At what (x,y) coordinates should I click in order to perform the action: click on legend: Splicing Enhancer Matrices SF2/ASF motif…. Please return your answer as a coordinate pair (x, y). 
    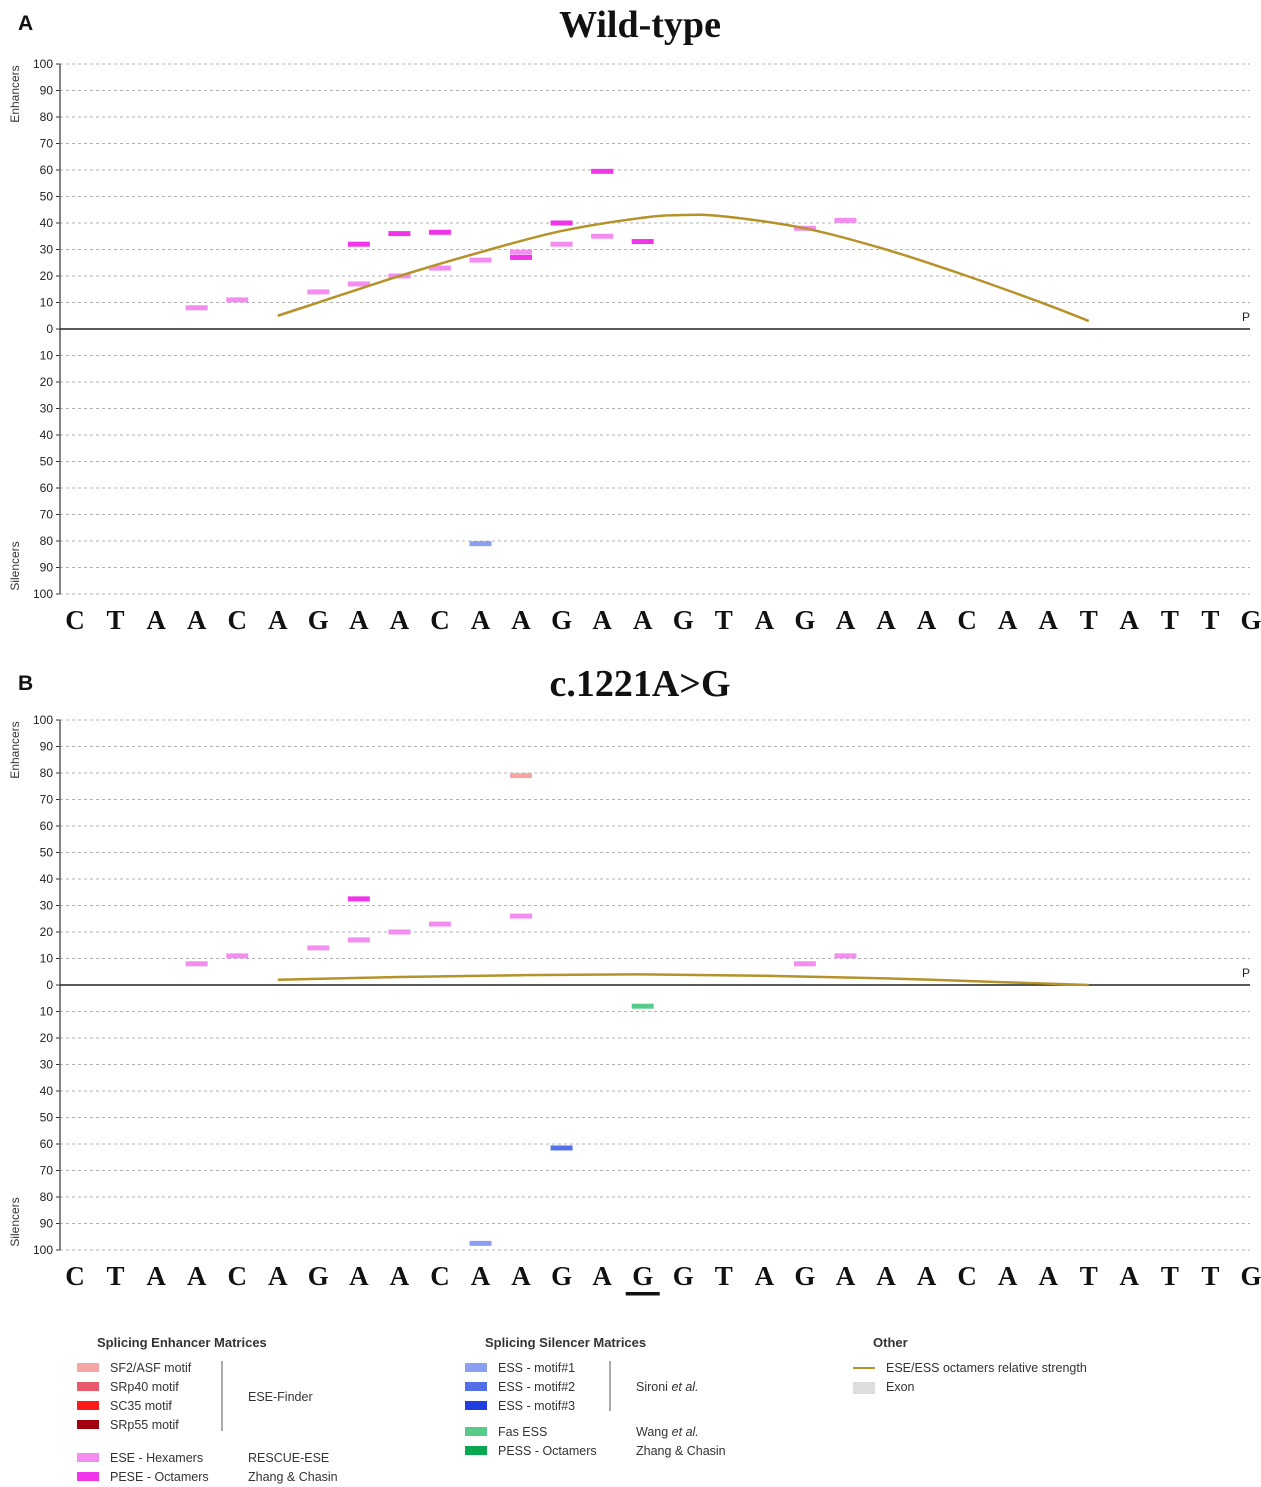
    Looking at the image, I should click on (630, 1408).